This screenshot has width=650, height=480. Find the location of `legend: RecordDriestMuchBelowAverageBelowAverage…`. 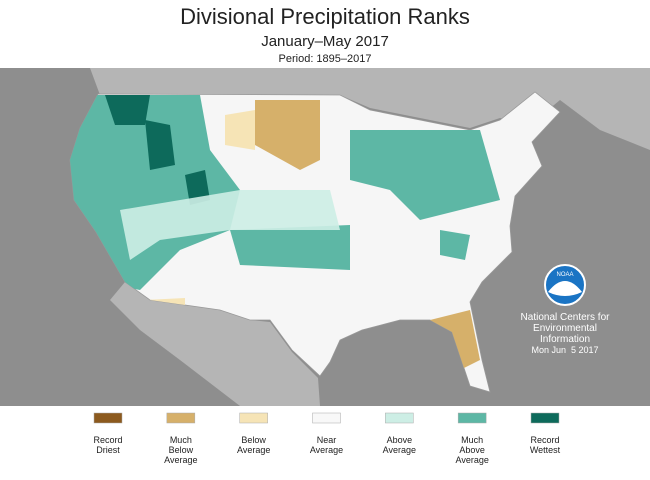

legend: RecordDriestMuchBelowAverageBelowAverage… is located at coordinates (327, 438).